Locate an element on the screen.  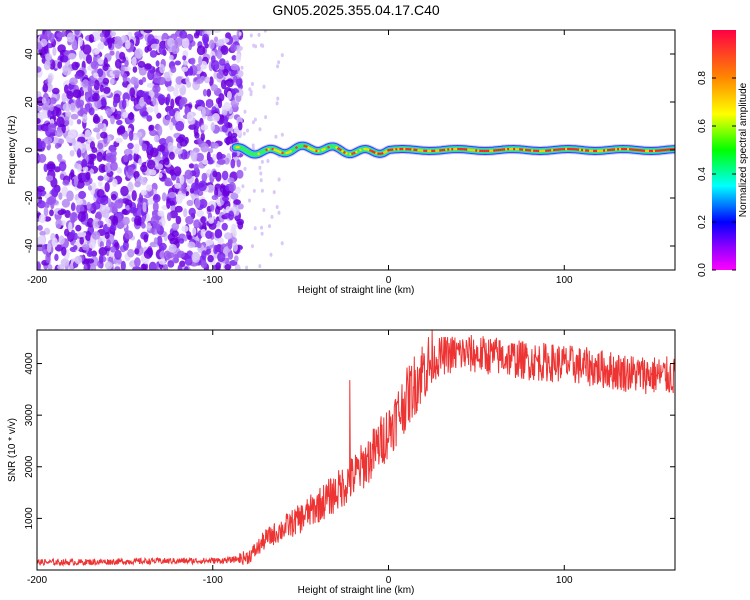
bottom-xtick-label: 0 is located at coordinates (389, 580).